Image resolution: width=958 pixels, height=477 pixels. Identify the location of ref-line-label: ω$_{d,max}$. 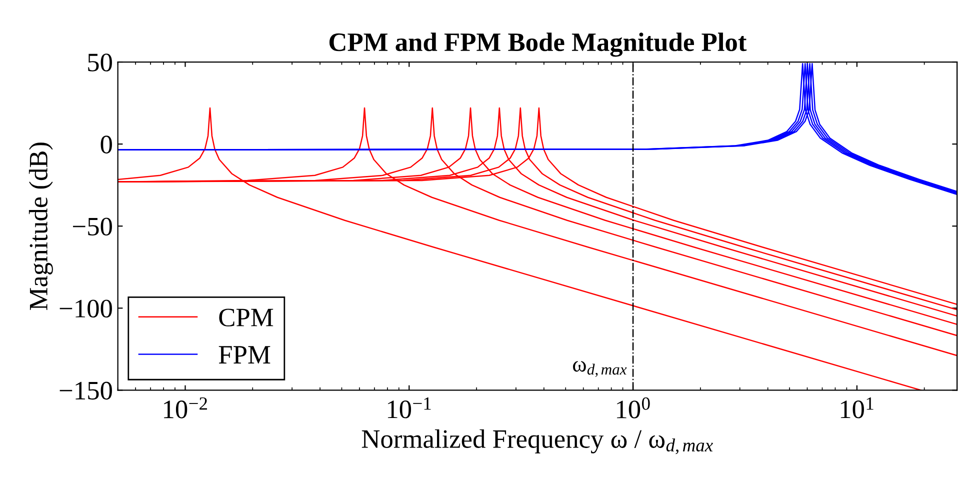
(600, 369).